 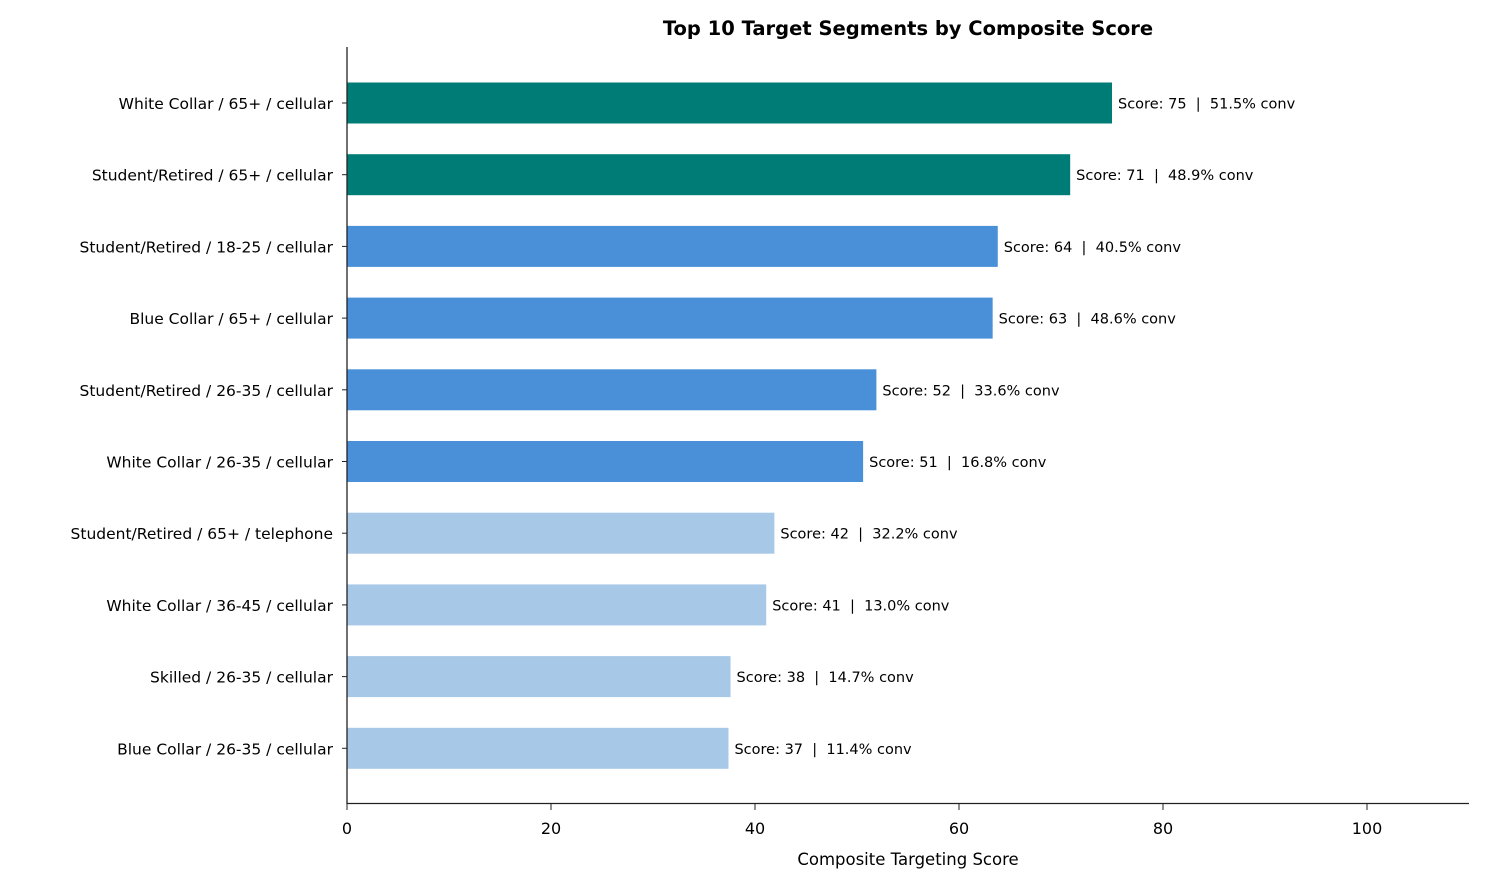 What do you see at coordinates (1088, 320) in the screenshot?
I see `data-label: Score: 63 | 48.6% conv` at bounding box center [1088, 320].